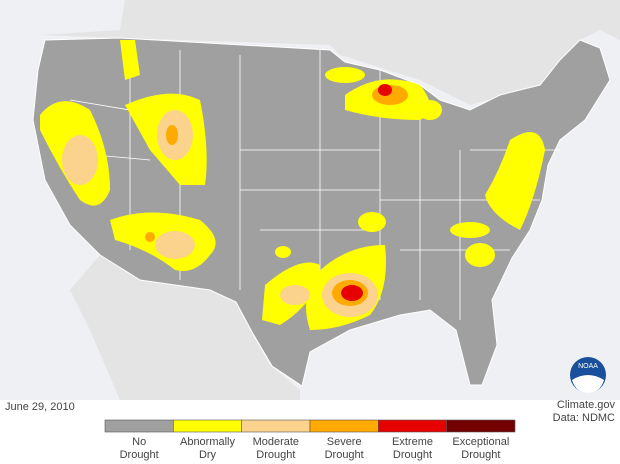  What do you see at coordinates (586, 405) in the screenshot?
I see `credit: Climate.gov` at bounding box center [586, 405].